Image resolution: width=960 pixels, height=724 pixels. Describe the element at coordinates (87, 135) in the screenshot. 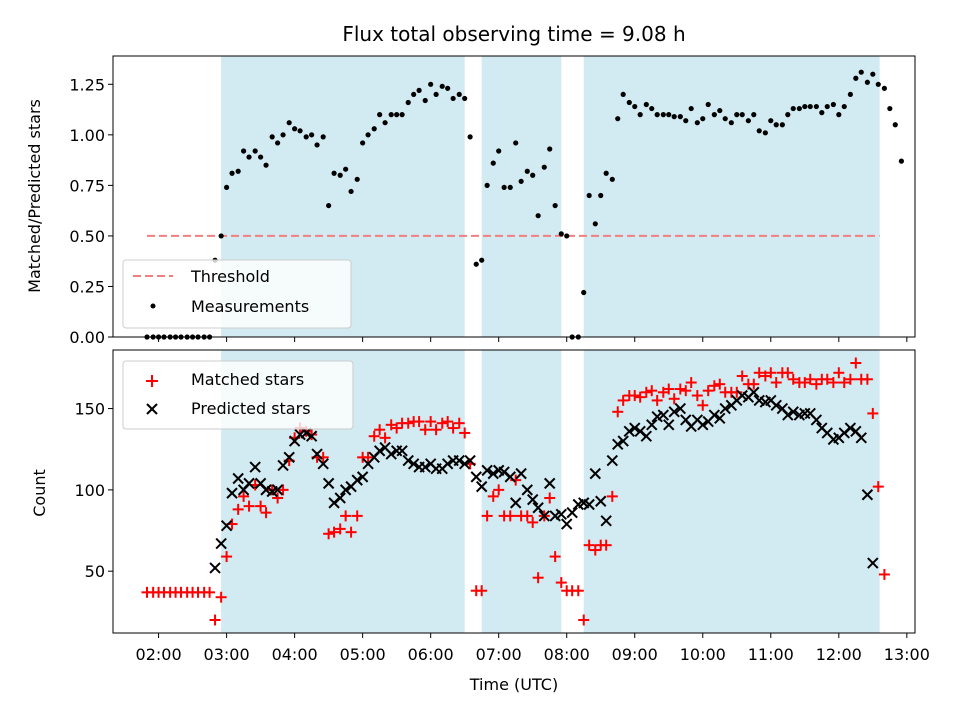

I see `y-tick-label: 1.00` at that location.